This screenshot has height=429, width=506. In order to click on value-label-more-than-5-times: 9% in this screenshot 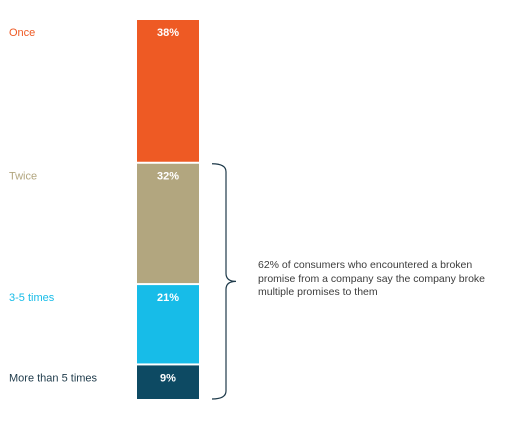, I will do `click(168, 378)`.